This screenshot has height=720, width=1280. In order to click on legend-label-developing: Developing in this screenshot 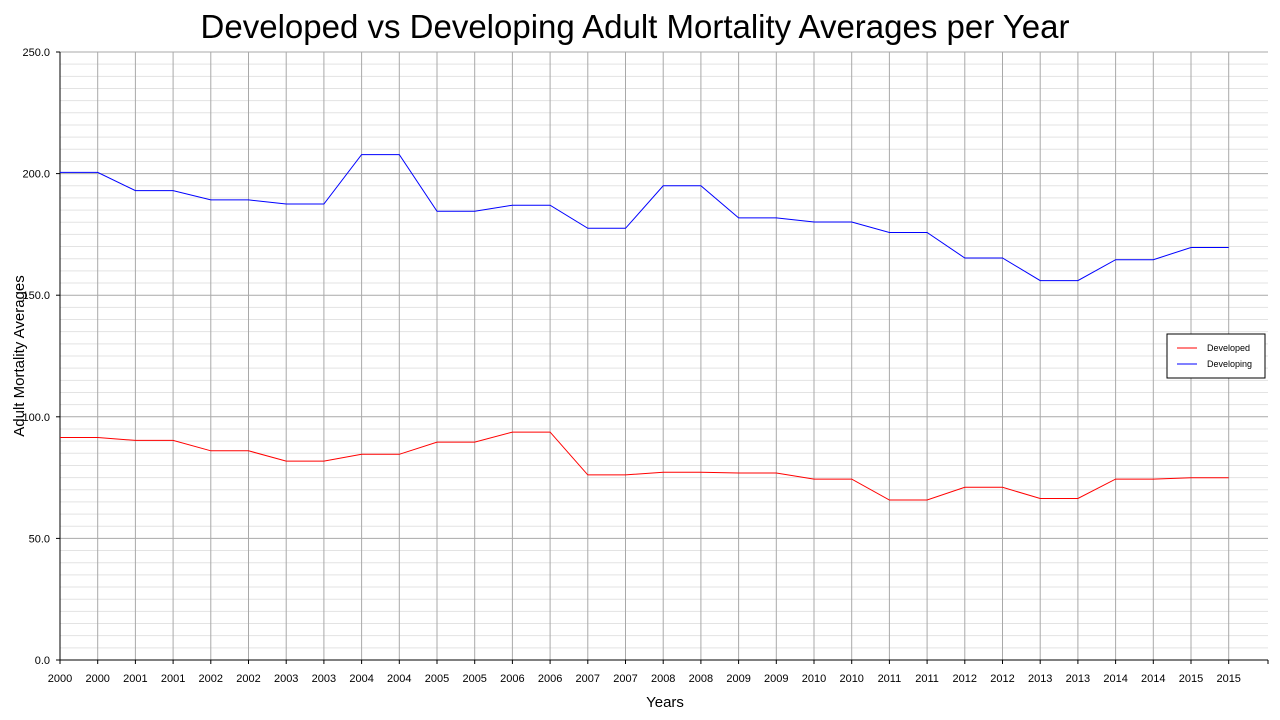, I will do `click(1229, 364)`.